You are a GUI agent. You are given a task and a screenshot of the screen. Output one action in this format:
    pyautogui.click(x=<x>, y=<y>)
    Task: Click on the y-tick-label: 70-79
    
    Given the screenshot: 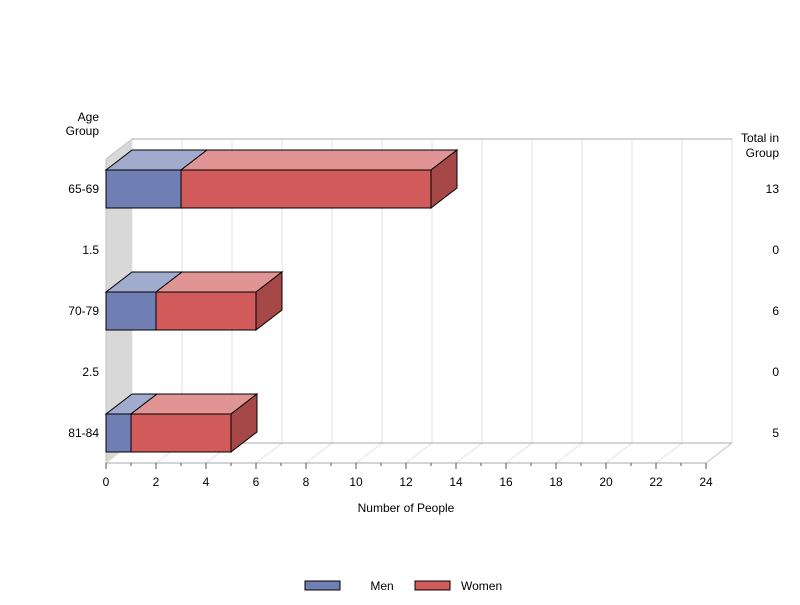 What is the action you would take?
    pyautogui.click(x=83, y=311)
    